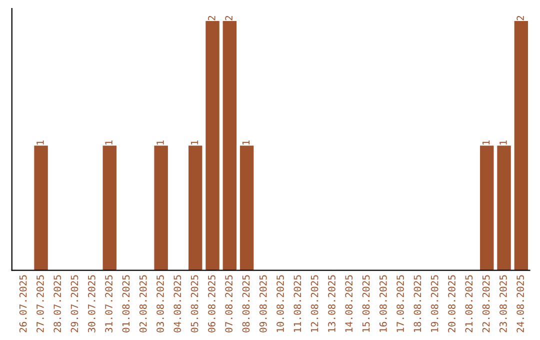  I want to click on x-tick-label: 01.08.2025, so click(126, 303).